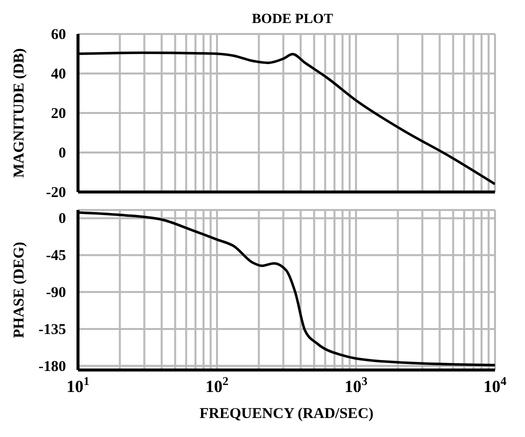  What do you see at coordinates (19, 290) in the screenshot?
I see `y-axis-title: PHASE (DEG)` at bounding box center [19, 290].